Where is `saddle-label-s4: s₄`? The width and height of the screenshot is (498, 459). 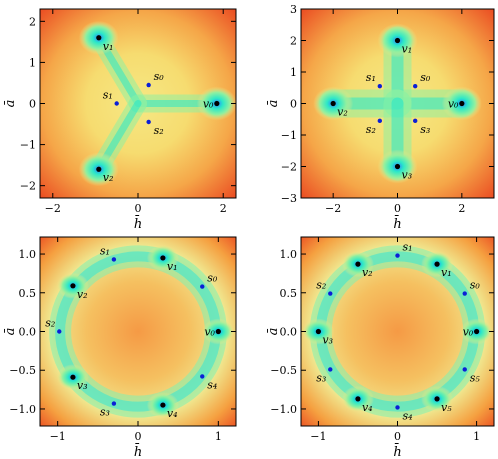 saddle-label-s4: s₄ is located at coordinates (408, 415).